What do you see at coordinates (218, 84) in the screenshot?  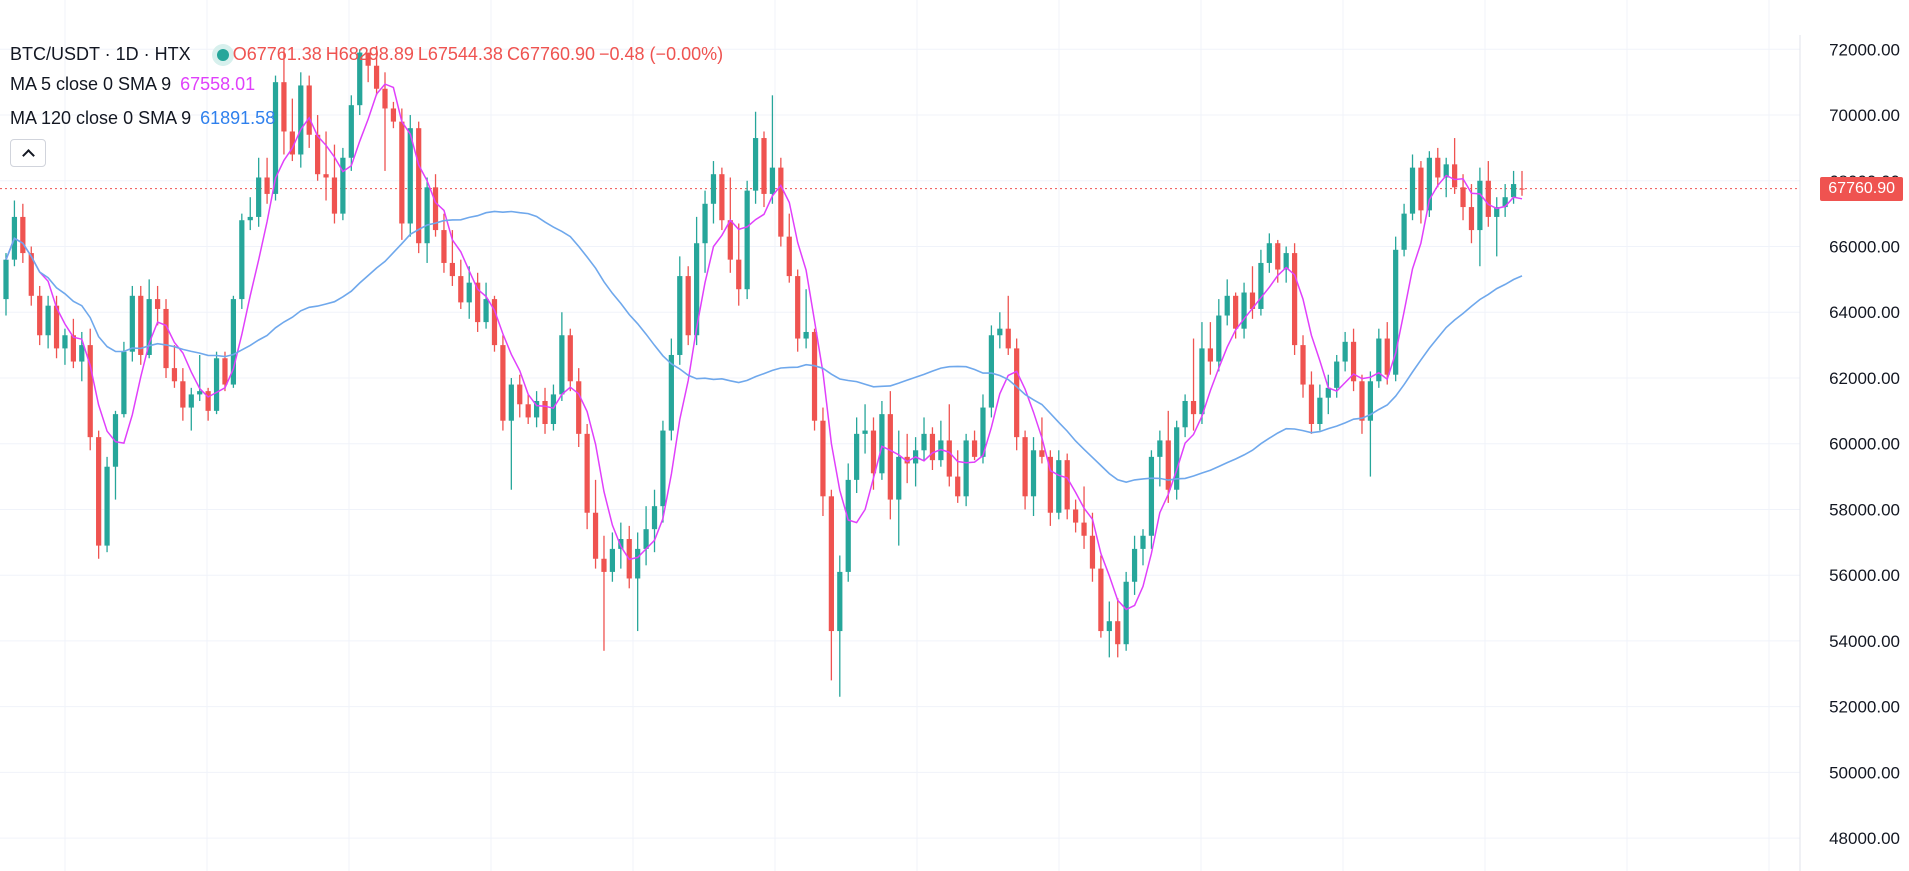 I see `ma5-value: 67558.01` at bounding box center [218, 84].